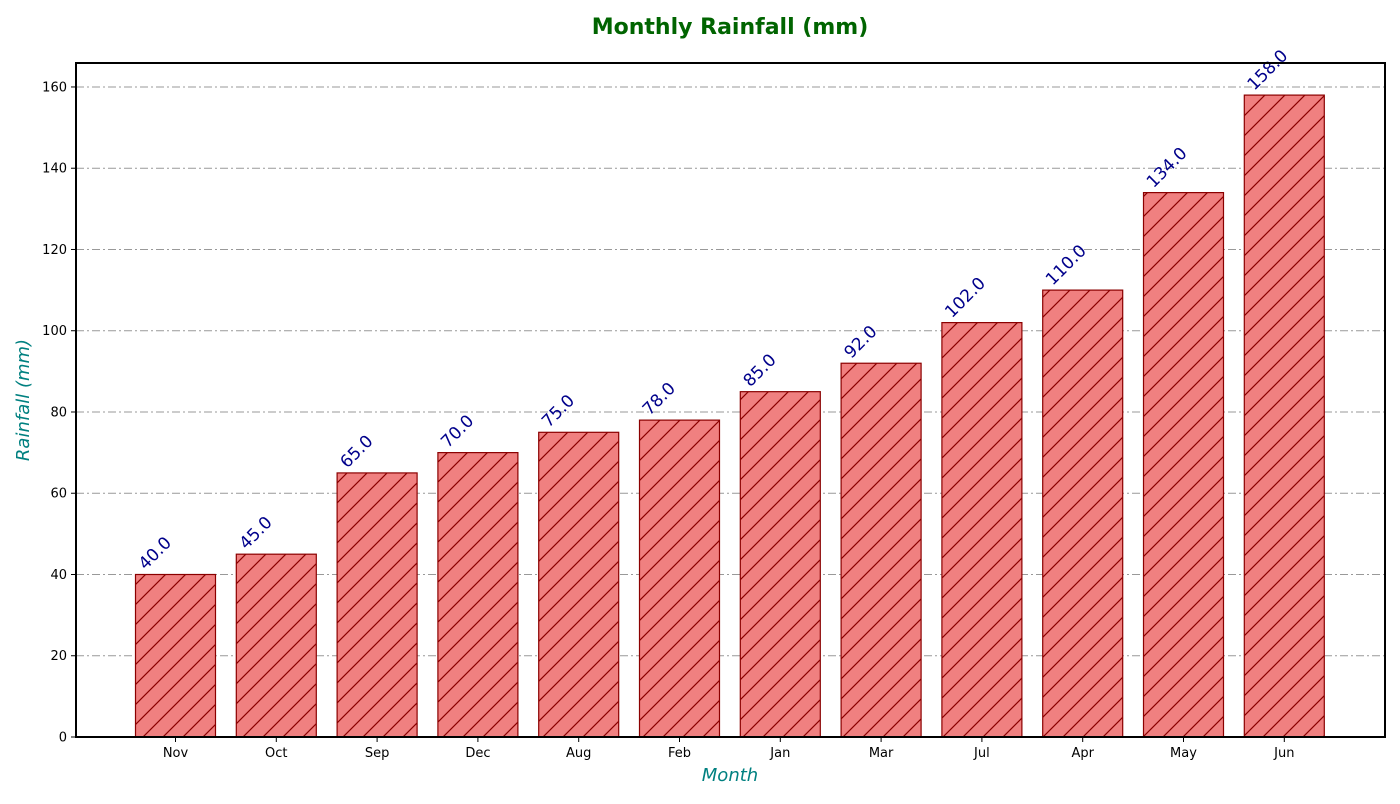 The height and width of the screenshot is (804, 1400). I want to click on bar-value-label: 85.0, so click(760, 370).